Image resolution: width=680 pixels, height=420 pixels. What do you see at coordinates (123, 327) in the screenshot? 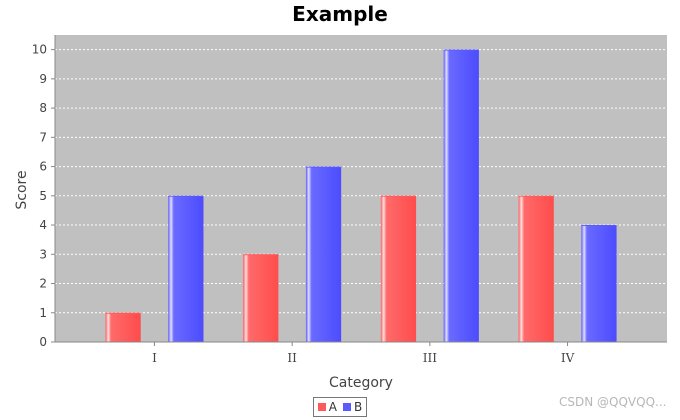
I see `bar-a-i` at bounding box center [123, 327].